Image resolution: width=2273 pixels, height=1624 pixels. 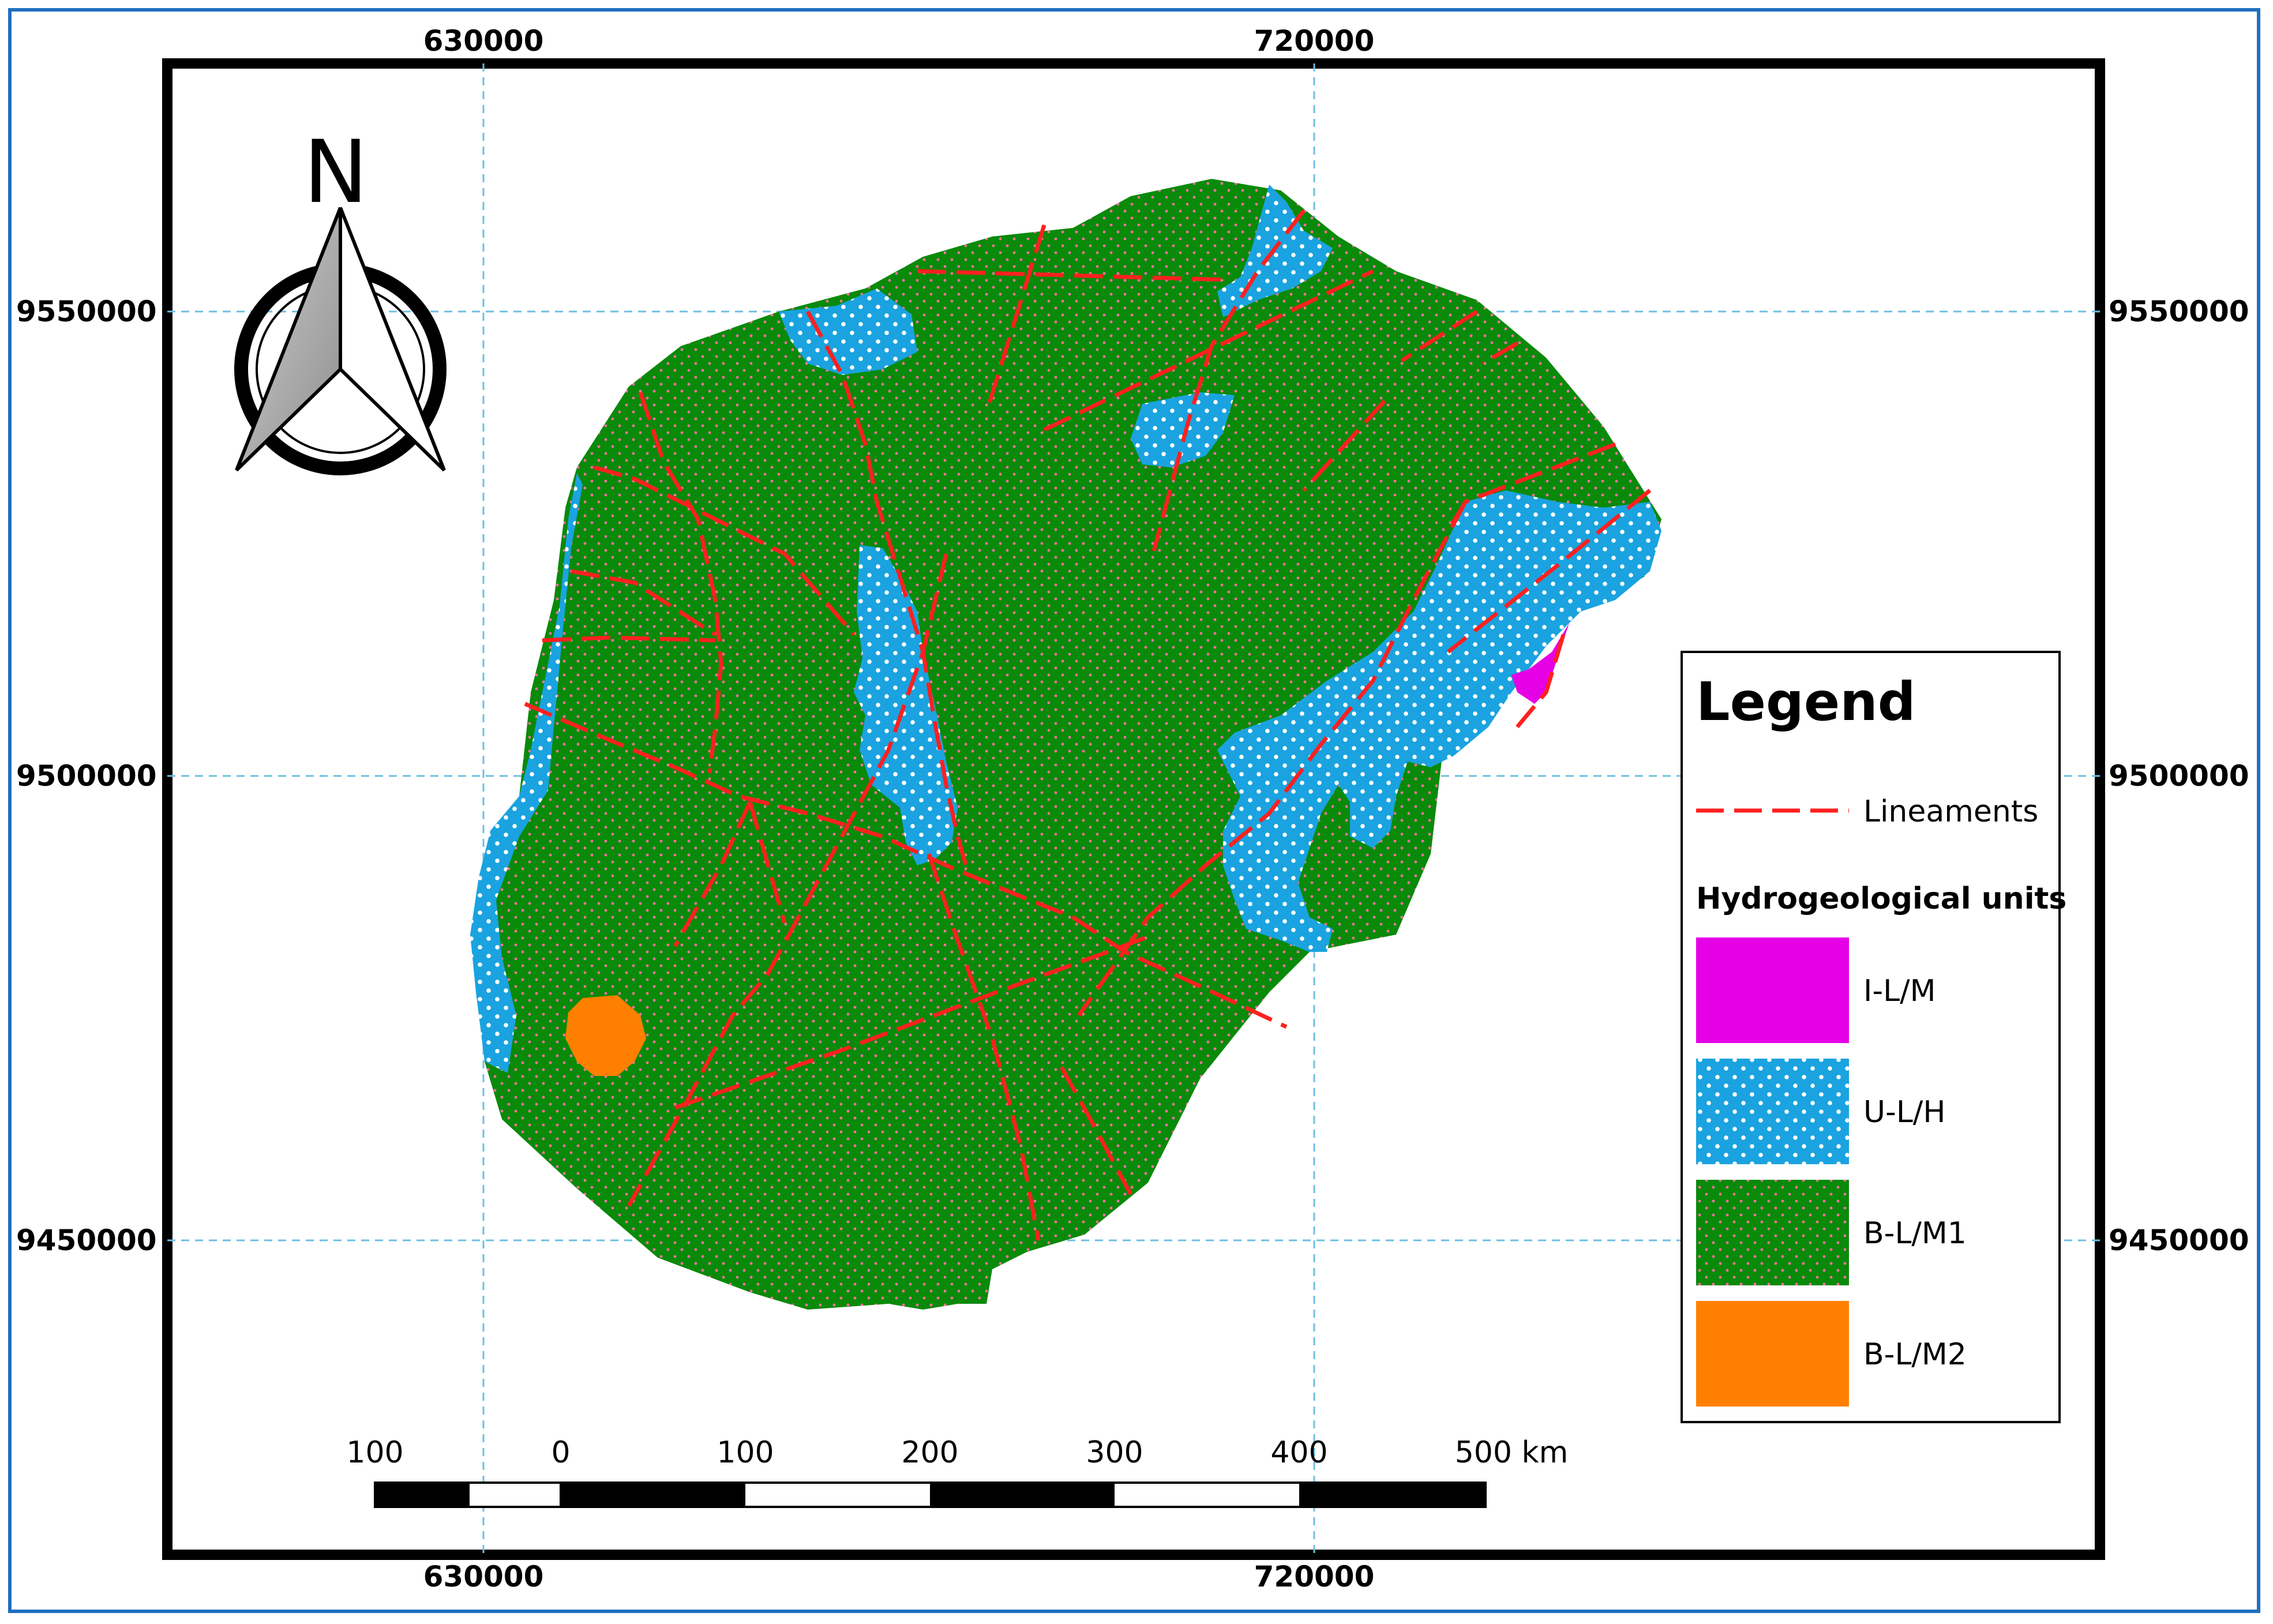 I want to click on scale-label: 500 km, so click(x=1512, y=1452).